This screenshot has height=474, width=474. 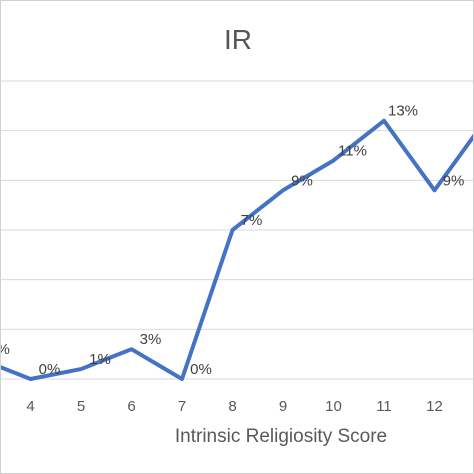 I want to click on x-tick-label: 8, so click(x=232, y=406).